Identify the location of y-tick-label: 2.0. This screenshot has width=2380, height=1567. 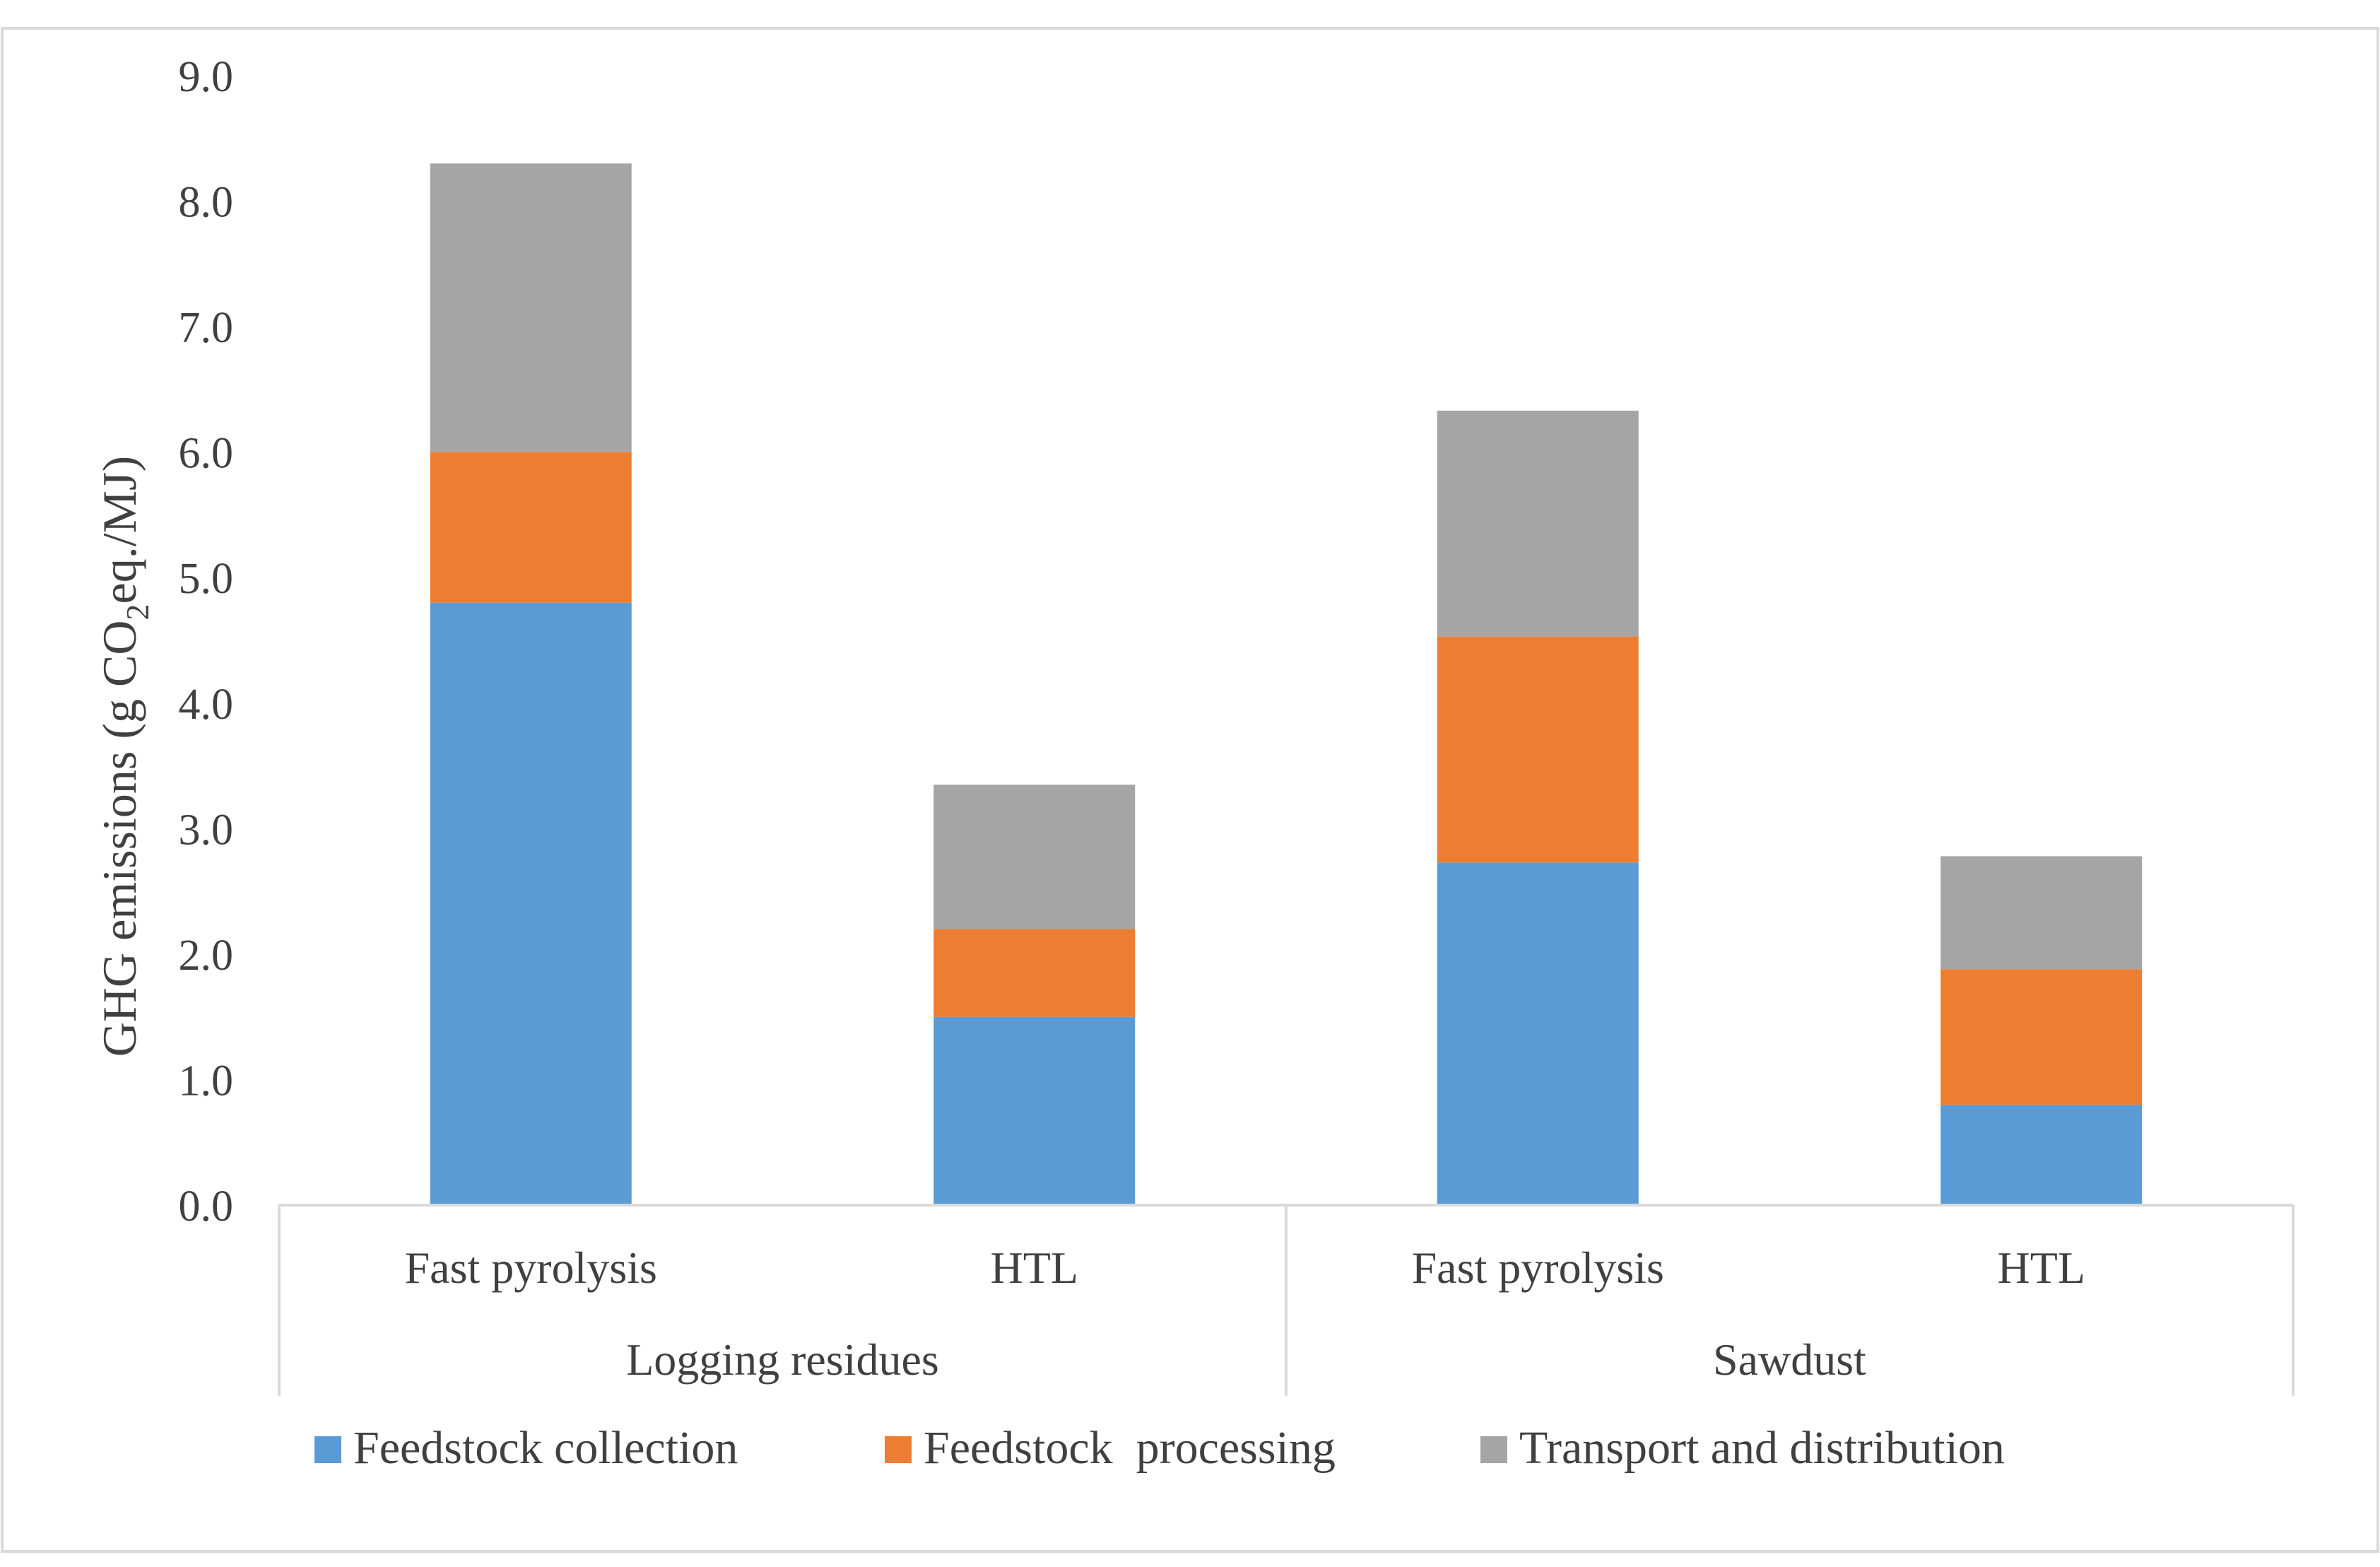
(207, 956).